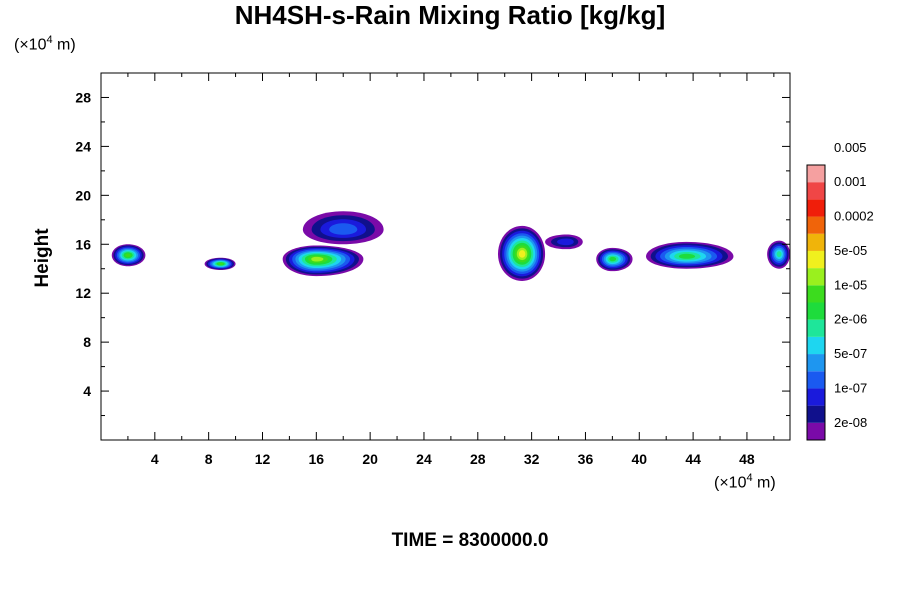 The image size is (900, 600). What do you see at coordinates (317, 459) in the screenshot?
I see `x-tick-label: 16` at bounding box center [317, 459].